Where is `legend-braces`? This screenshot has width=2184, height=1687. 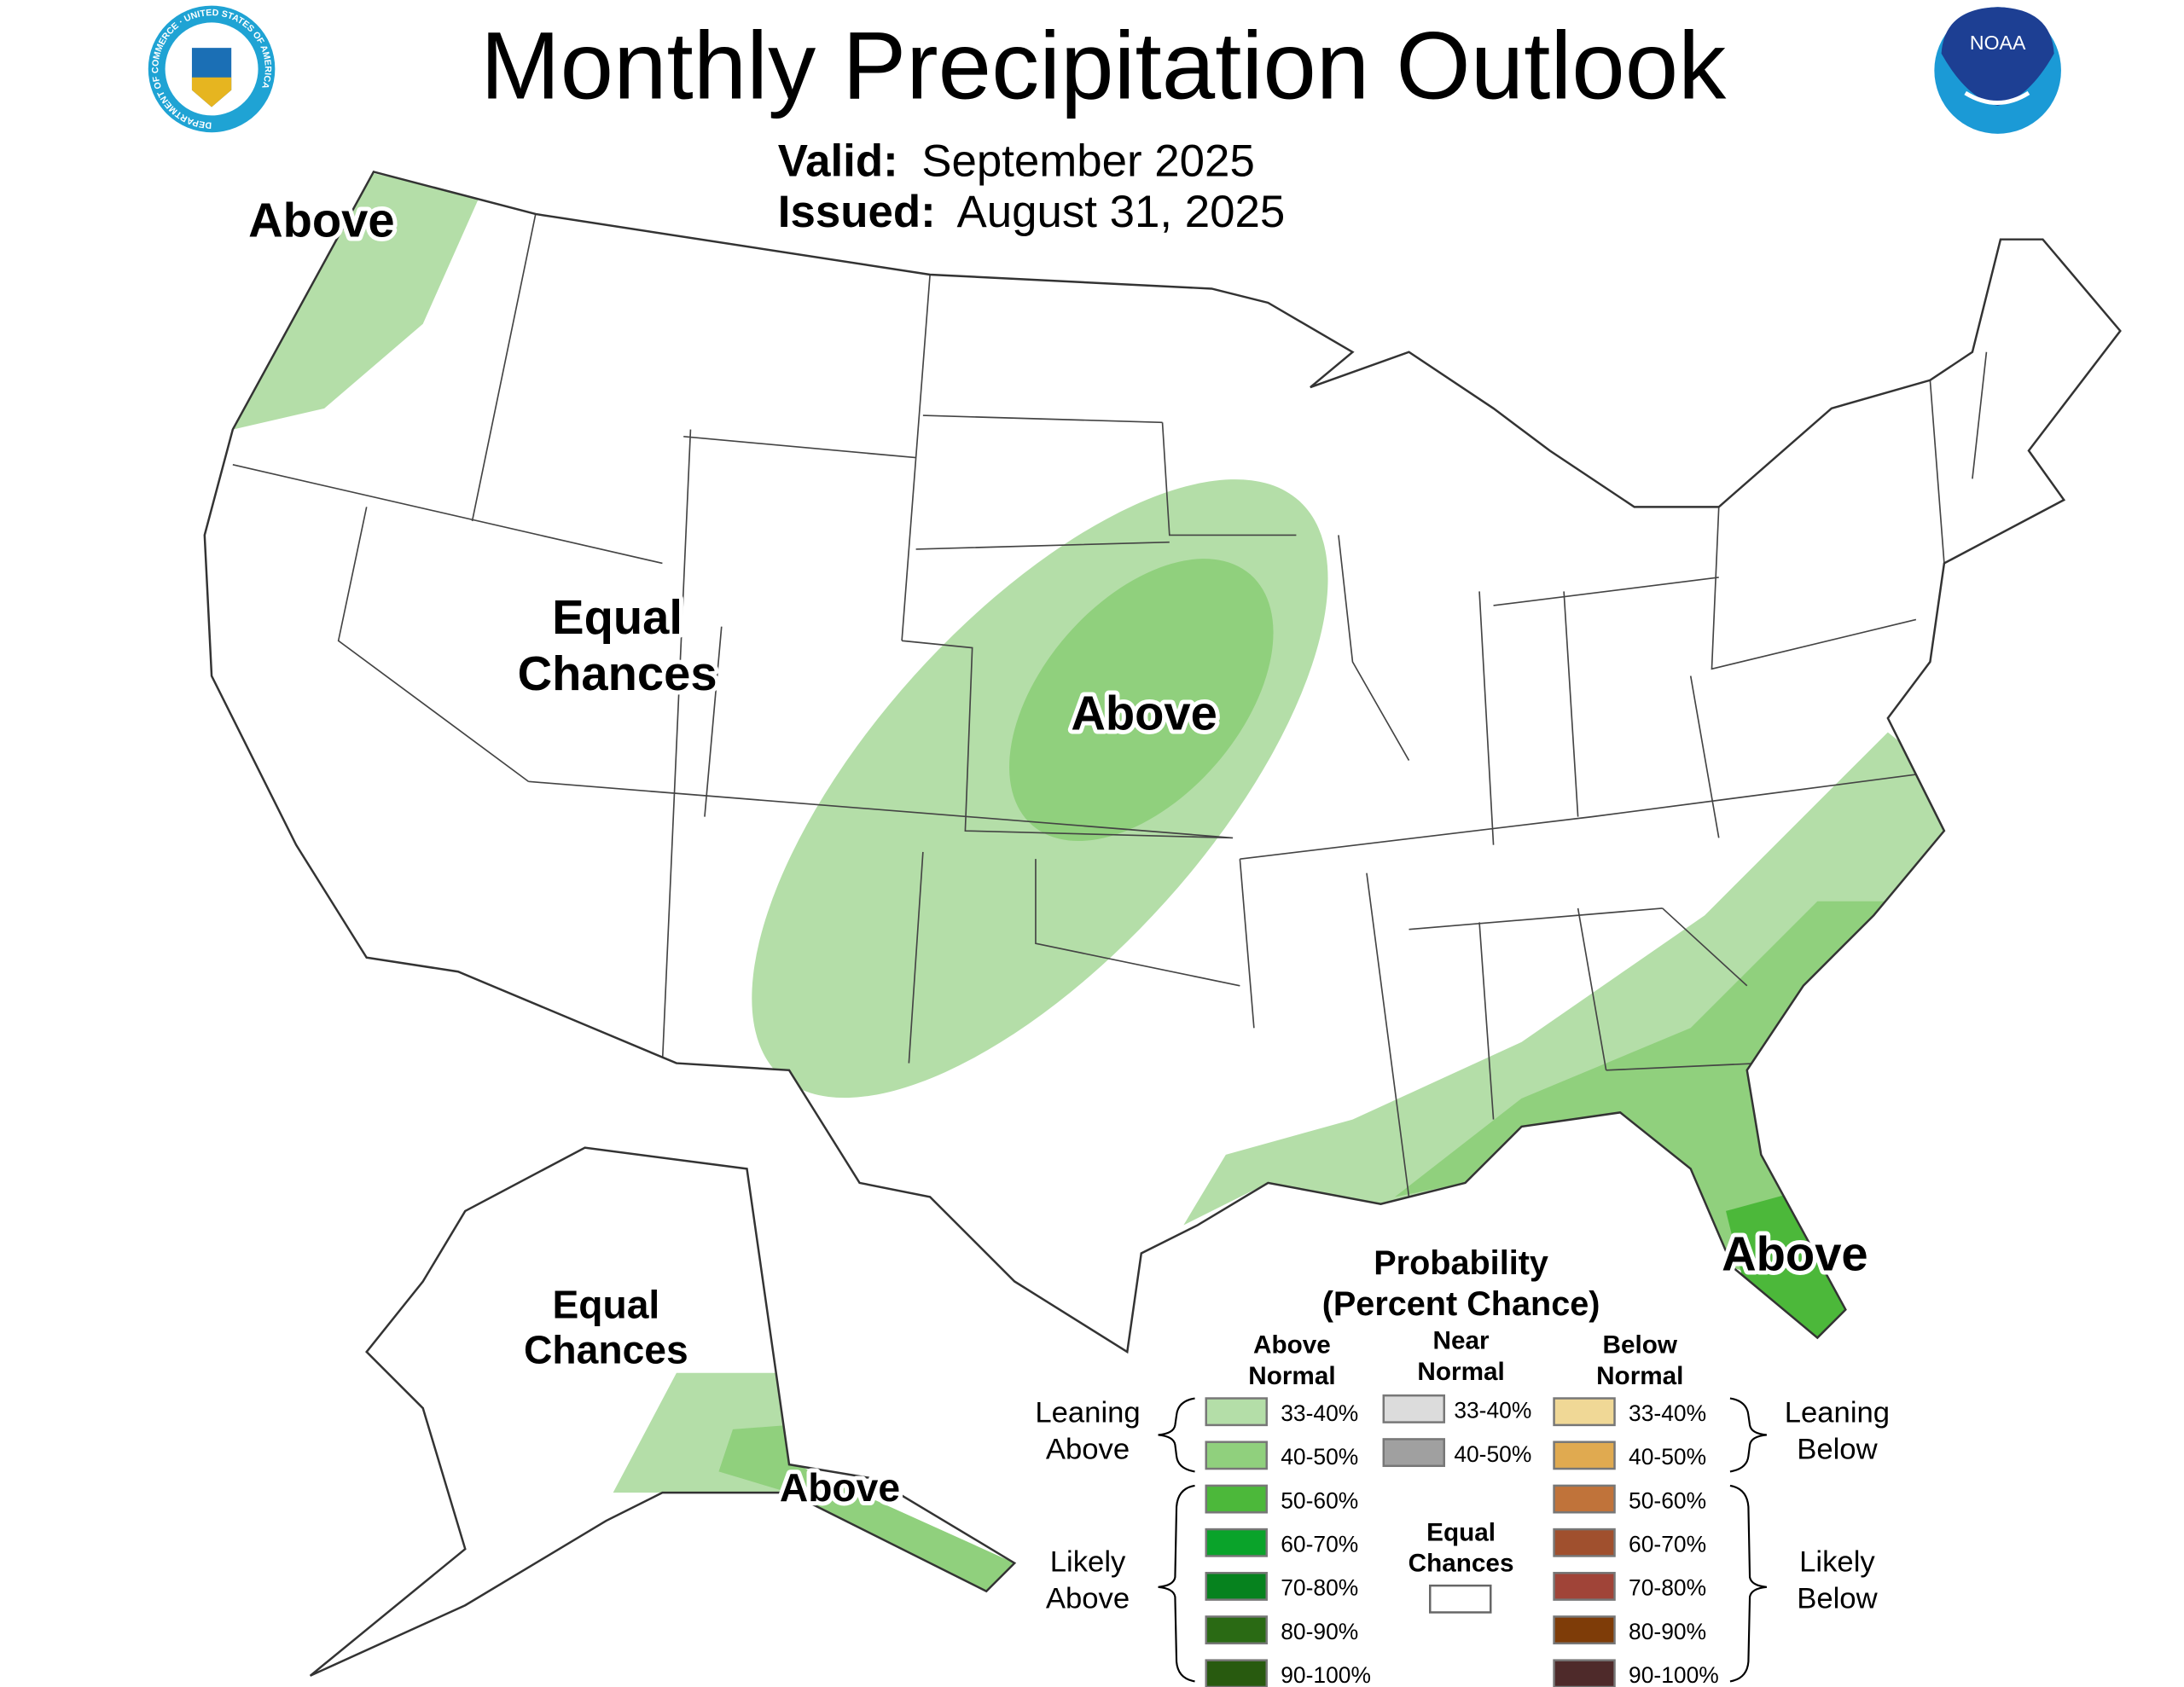
legend-braces is located at coordinates (1463, 1540).